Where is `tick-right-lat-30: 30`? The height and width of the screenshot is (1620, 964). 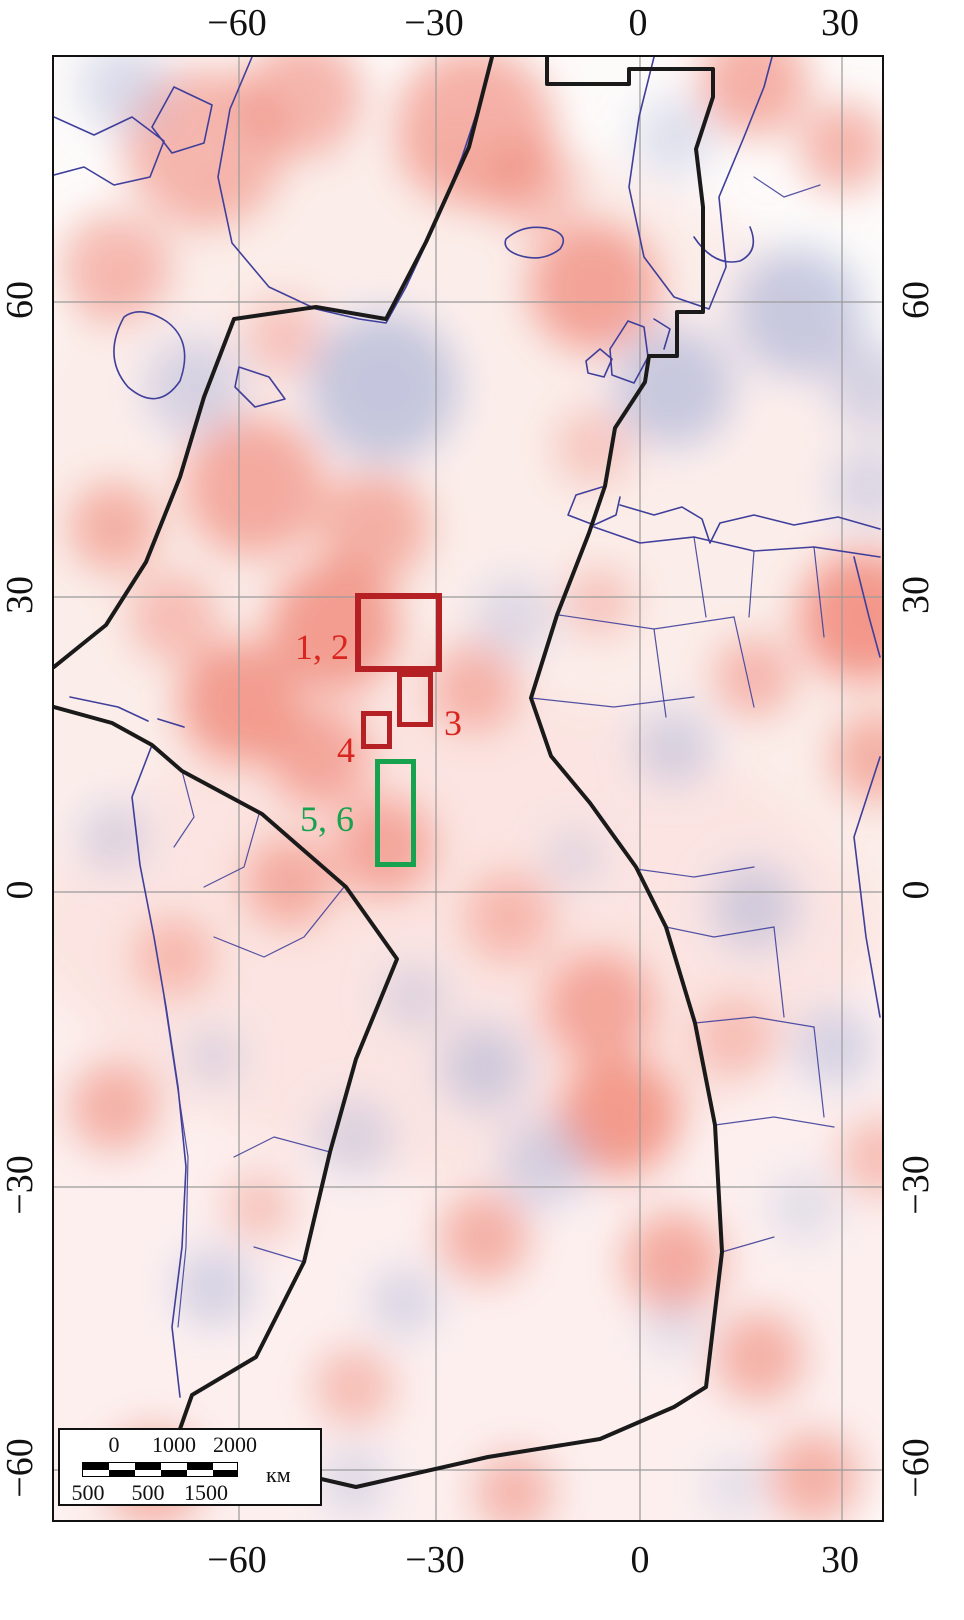
tick-right-lat-30: 30 is located at coordinates (916, 595).